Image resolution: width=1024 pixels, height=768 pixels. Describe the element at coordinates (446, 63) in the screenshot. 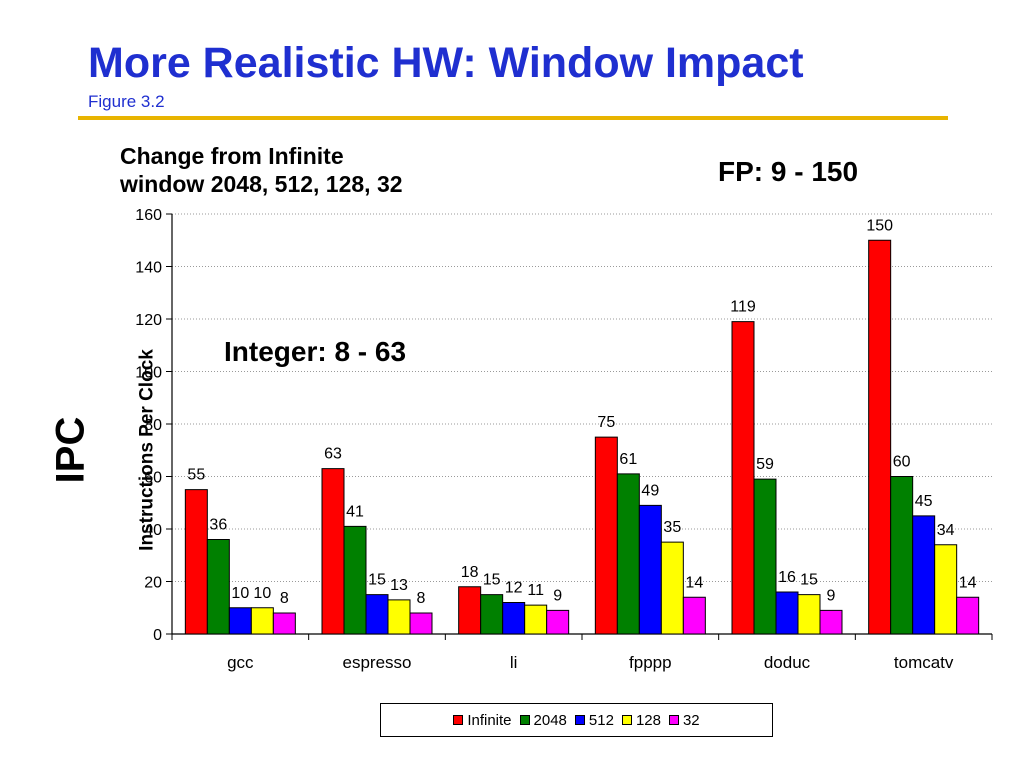

I see `slide-title: More Realistic HW: Window Impact` at that location.